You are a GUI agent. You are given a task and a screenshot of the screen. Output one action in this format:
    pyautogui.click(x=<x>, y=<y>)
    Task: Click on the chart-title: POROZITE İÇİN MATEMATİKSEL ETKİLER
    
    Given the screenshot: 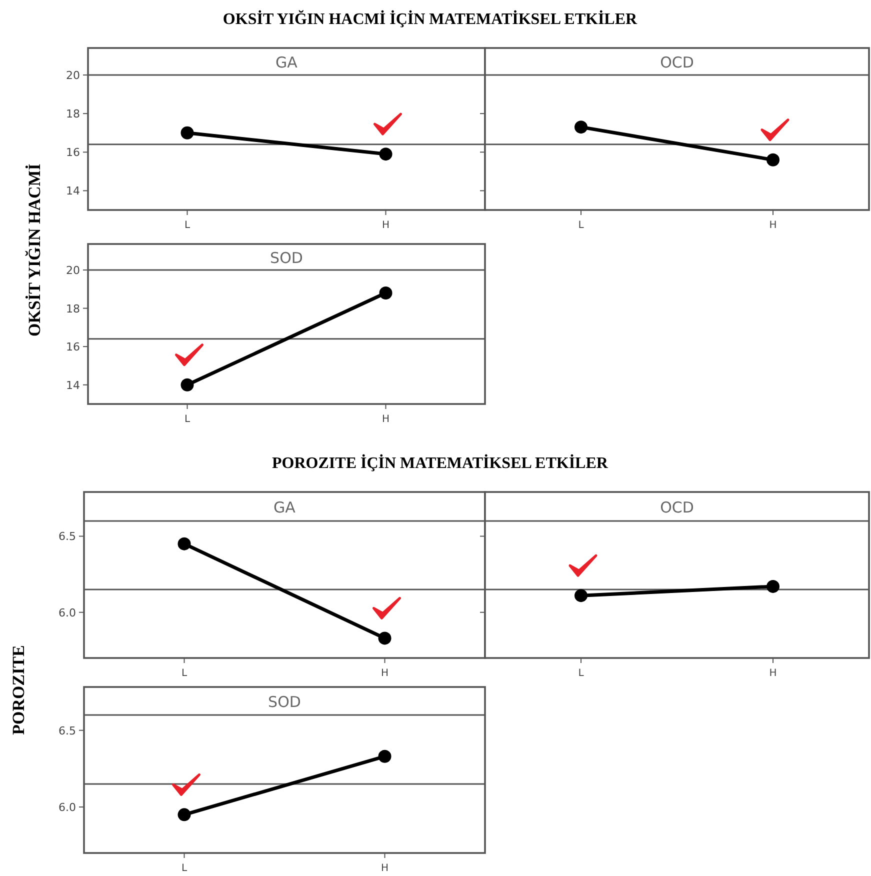 What is the action you would take?
    pyautogui.click(x=440, y=463)
    